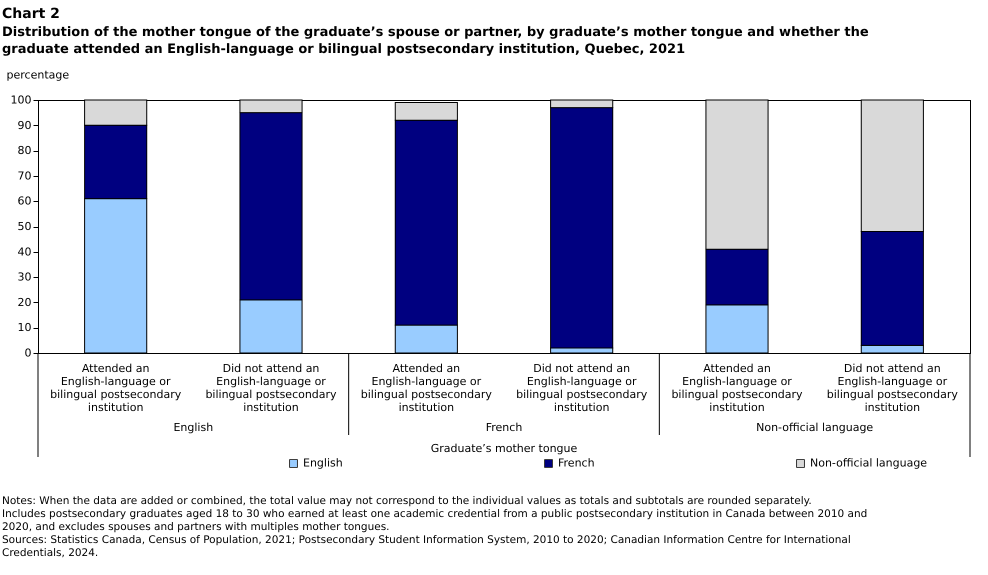 The width and height of the screenshot is (988, 575). Describe the element at coordinates (38, 75) in the screenshot. I see `y-axis-title: percentage` at that location.